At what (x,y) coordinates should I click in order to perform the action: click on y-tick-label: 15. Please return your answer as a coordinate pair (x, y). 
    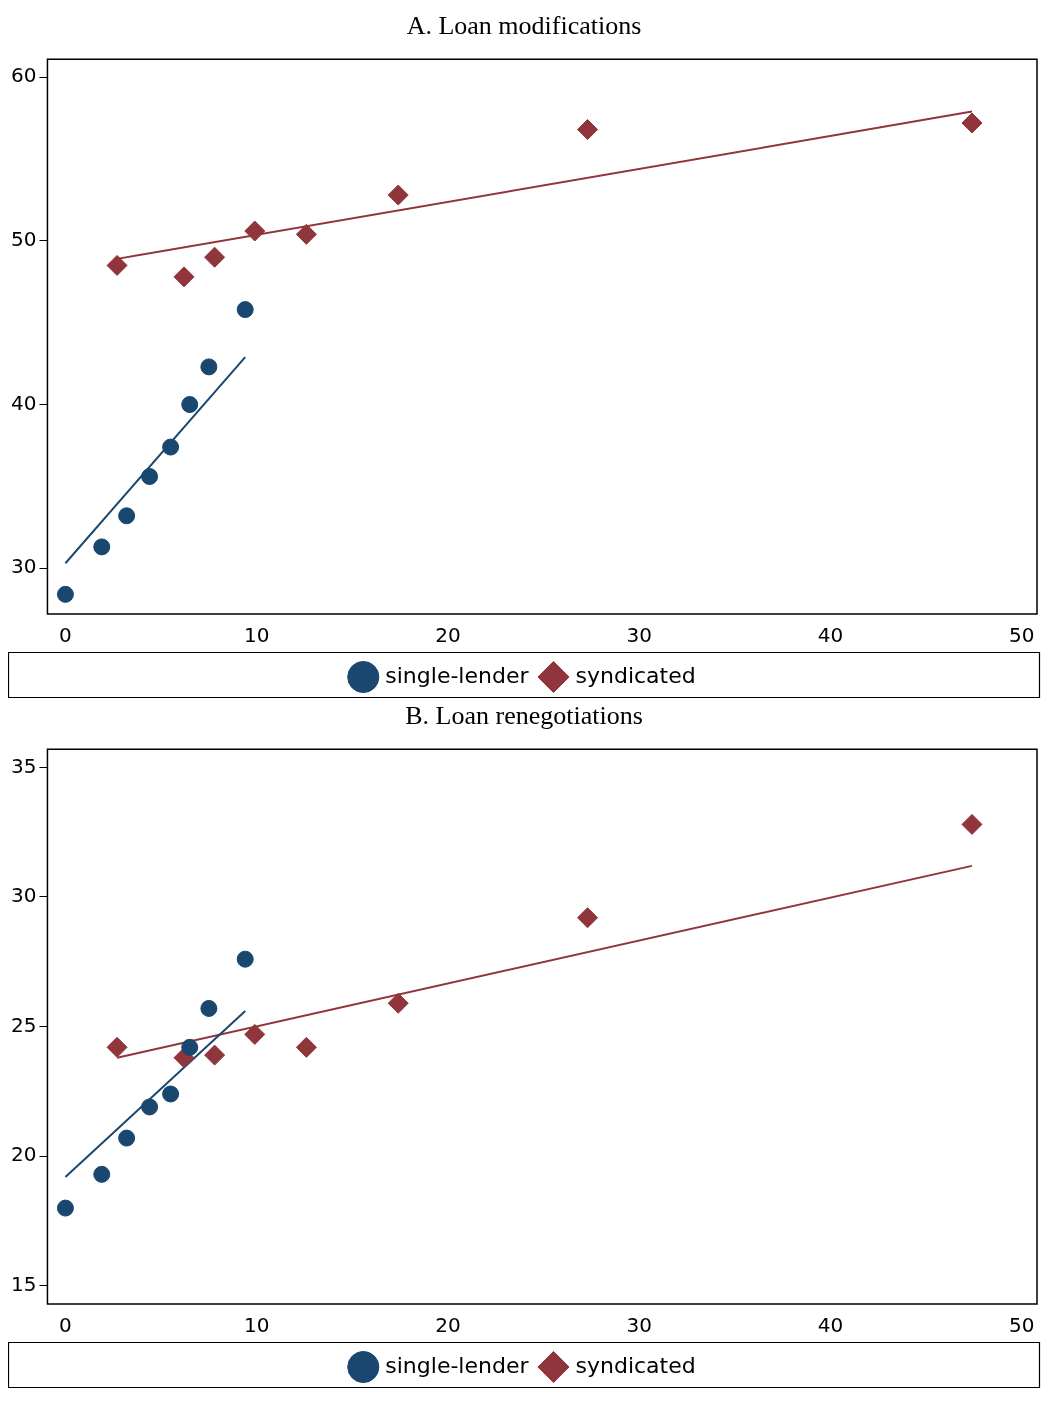
    Looking at the image, I should click on (24, 1284).